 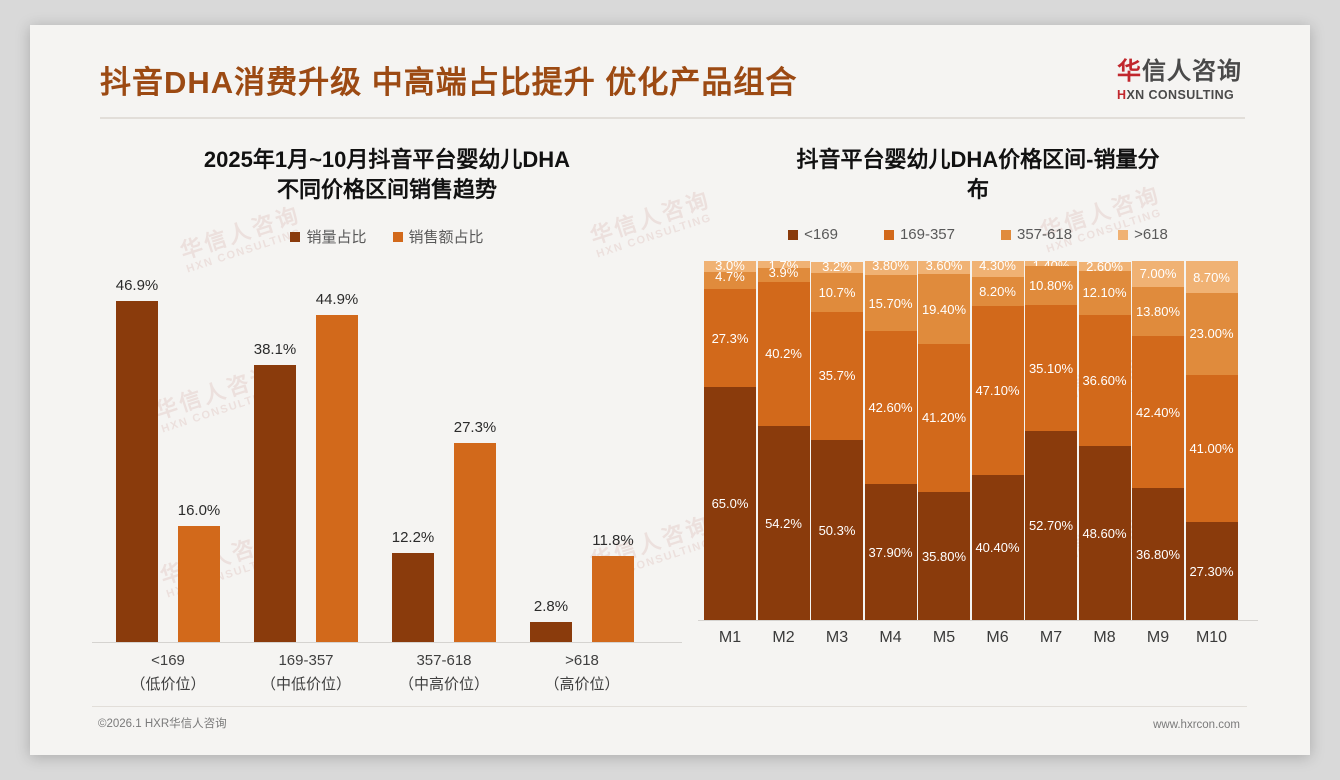 I want to click on bar: 16.0%, so click(x=199, y=572).